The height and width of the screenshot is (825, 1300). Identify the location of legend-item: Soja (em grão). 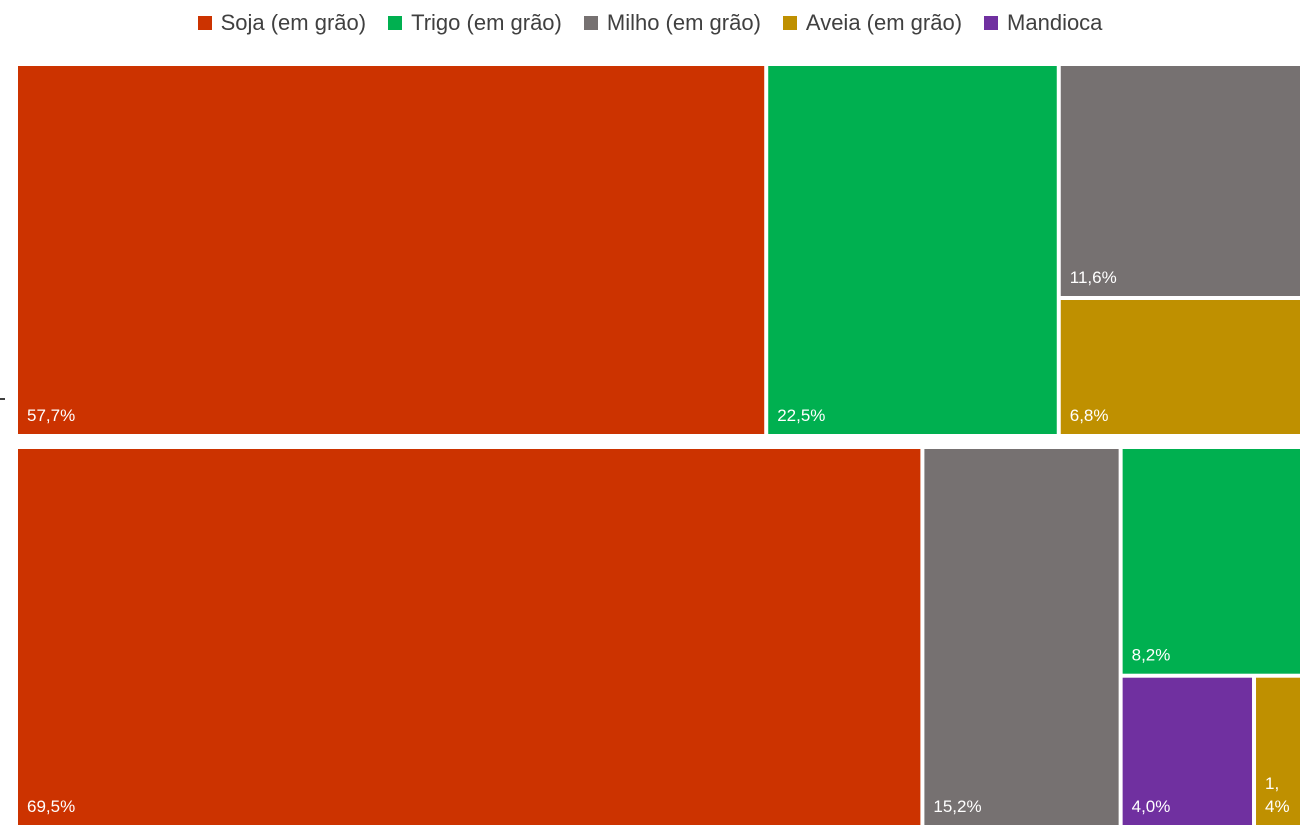
(282, 23).